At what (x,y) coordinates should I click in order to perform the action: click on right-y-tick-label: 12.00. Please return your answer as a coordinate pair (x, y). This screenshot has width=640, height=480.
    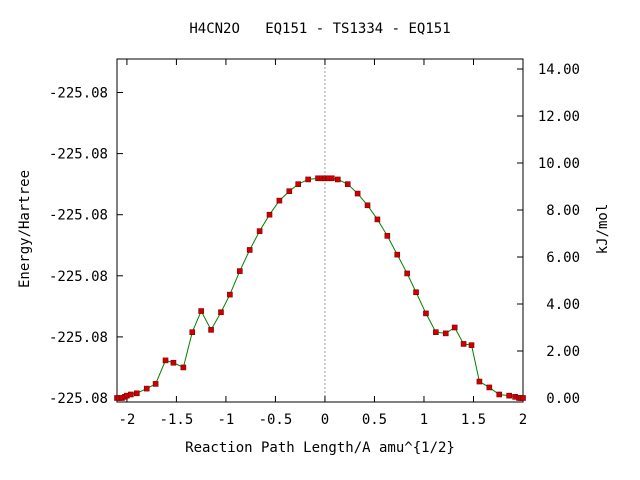
    Looking at the image, I should click on (559, 117).